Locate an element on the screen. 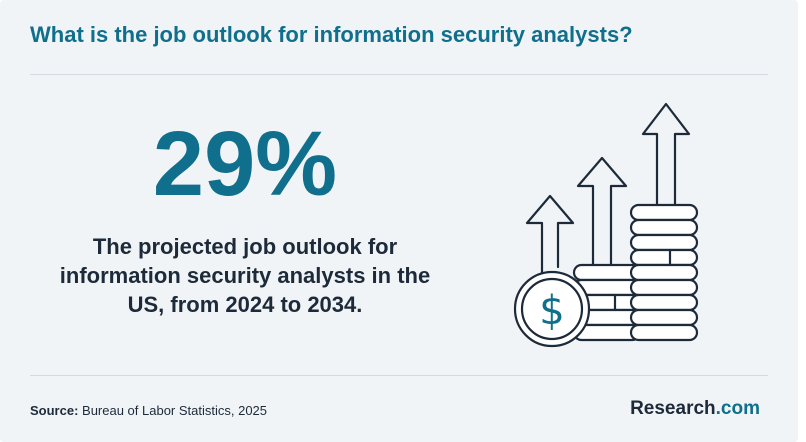  dollar-sign-icon: $ is located at coordinates (551, 311).